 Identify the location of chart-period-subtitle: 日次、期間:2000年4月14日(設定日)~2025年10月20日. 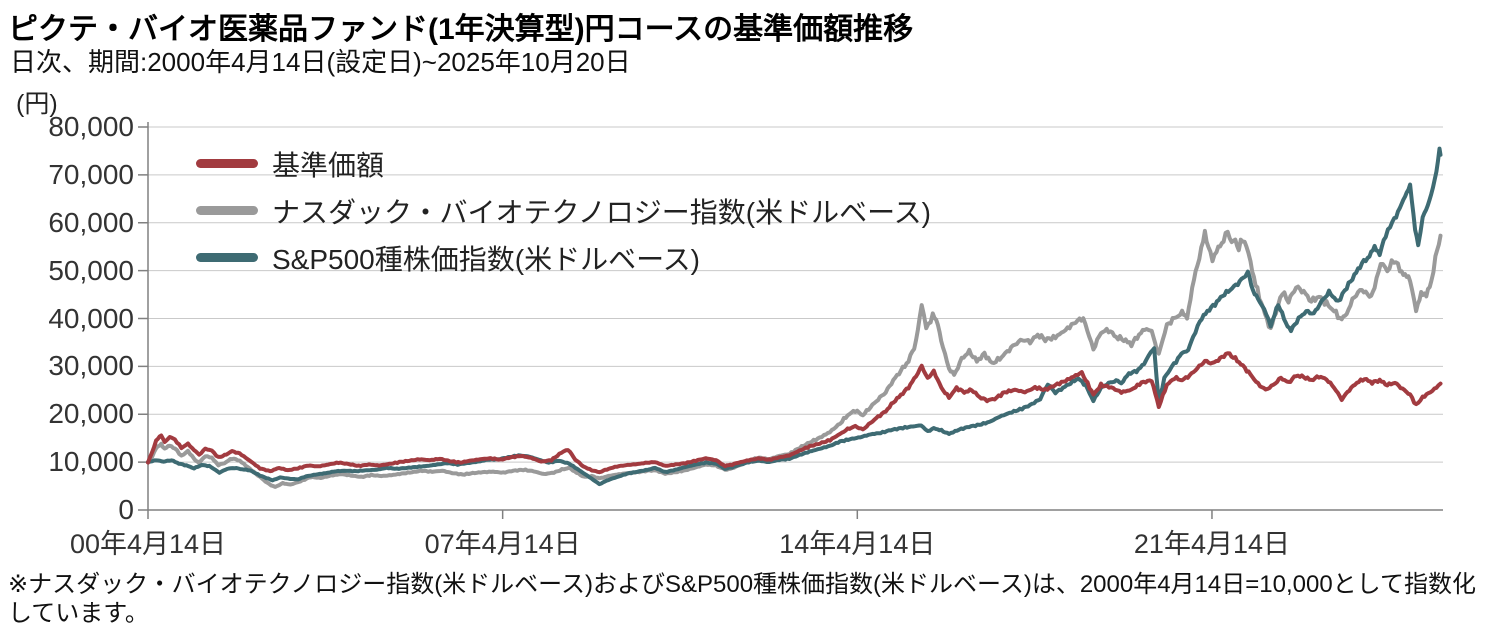
(320, 62).